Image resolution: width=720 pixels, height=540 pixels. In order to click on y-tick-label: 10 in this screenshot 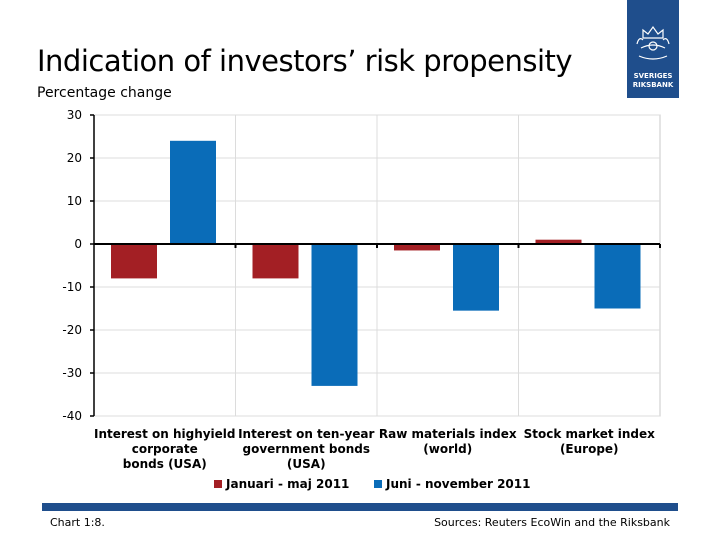, I will do `click(74, 201)`.